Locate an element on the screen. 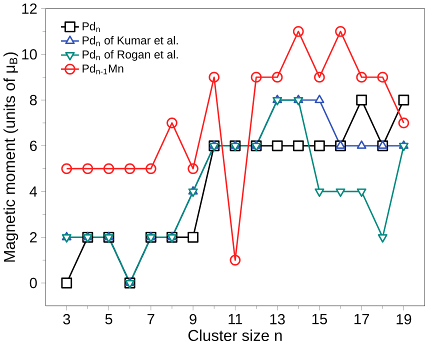 The image size is (425, 345). y-tick-label: 0 is located at coordinates (33, 283).